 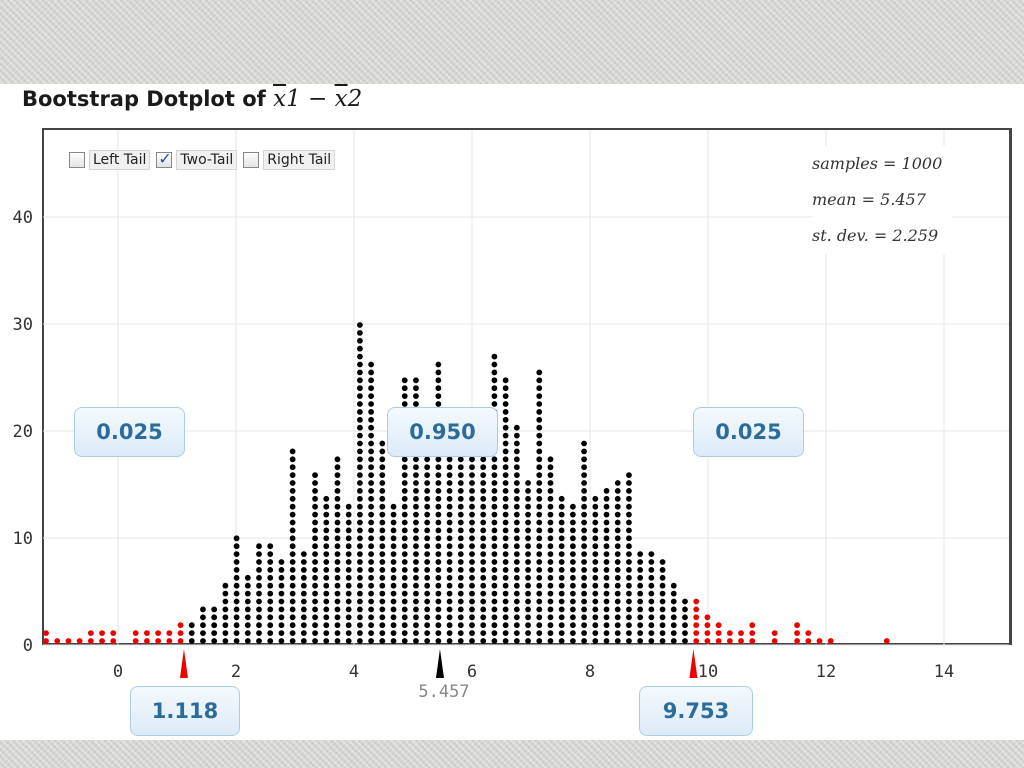 I want to click on right-tail-label: Right Tail, so click(x=299, y=160).